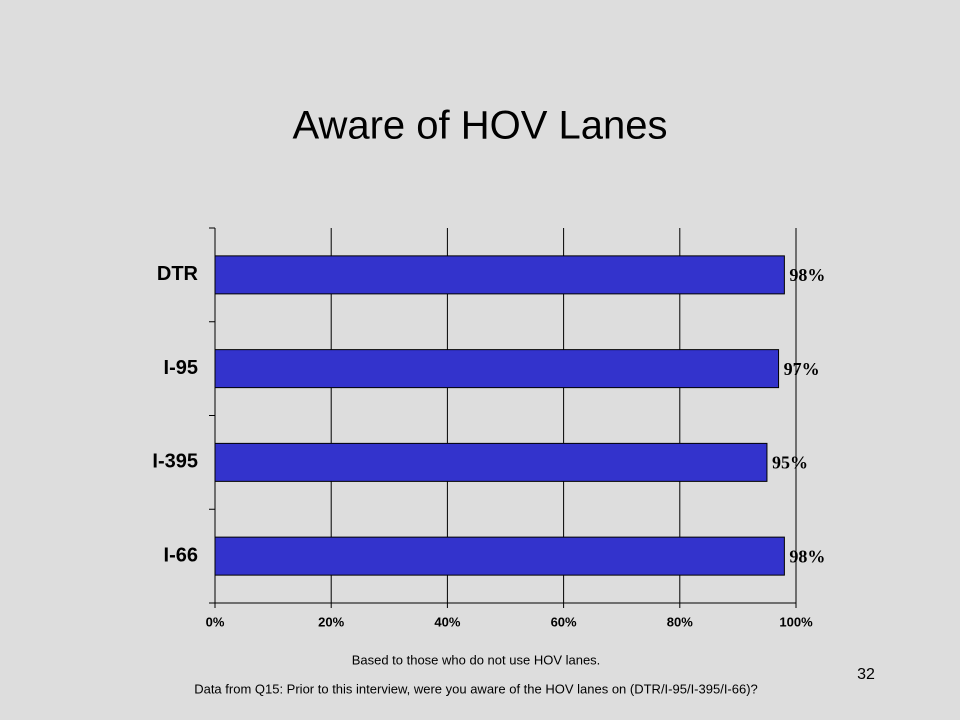 This screenshot has width=960, height=720. Describe the element at coordinates (331, 621) in the screenshot. I see `x-tick-label: 20%` at that location.